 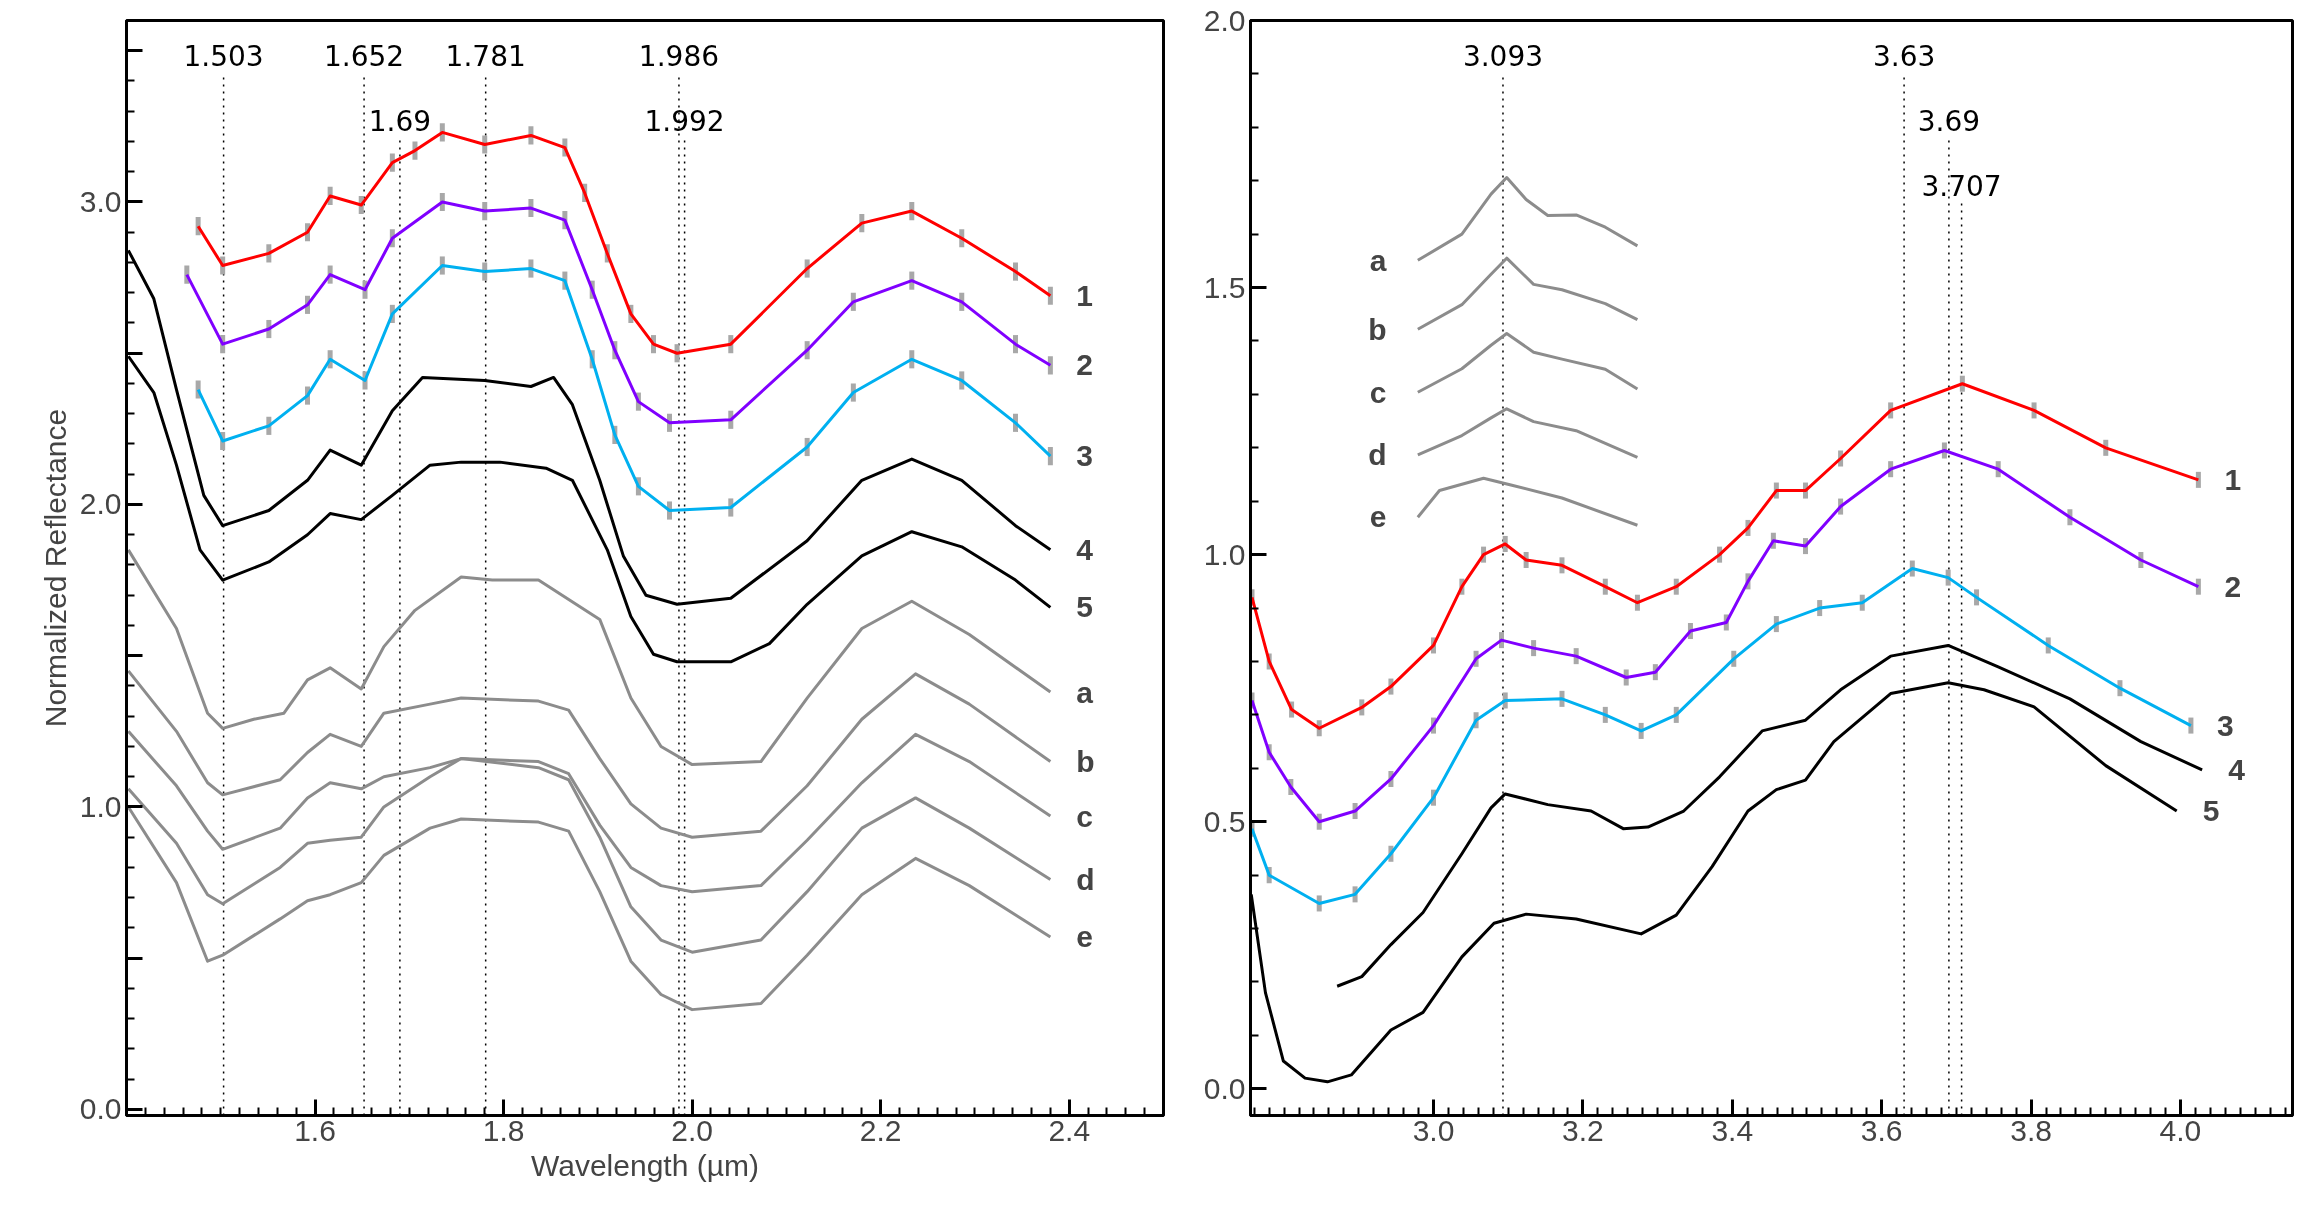 What do you see at coordinates (1961, 186) in the screenshot?
I see `ref-line-label: 3.707` at bounding box center [1961, 186].